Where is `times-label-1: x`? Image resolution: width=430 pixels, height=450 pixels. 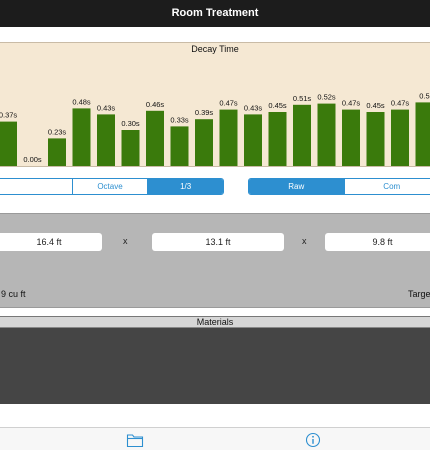 times-label-1: x is located at coordinates (125, 241).